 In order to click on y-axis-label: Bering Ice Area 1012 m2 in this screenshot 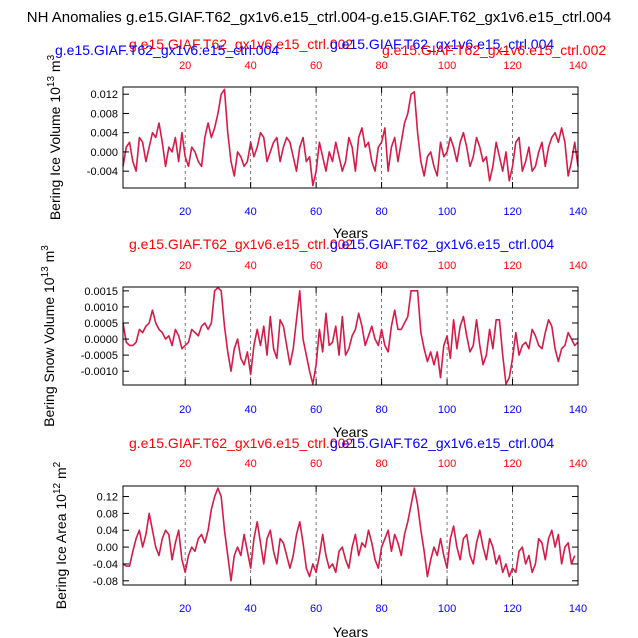, I will do `click(60, 535)`.